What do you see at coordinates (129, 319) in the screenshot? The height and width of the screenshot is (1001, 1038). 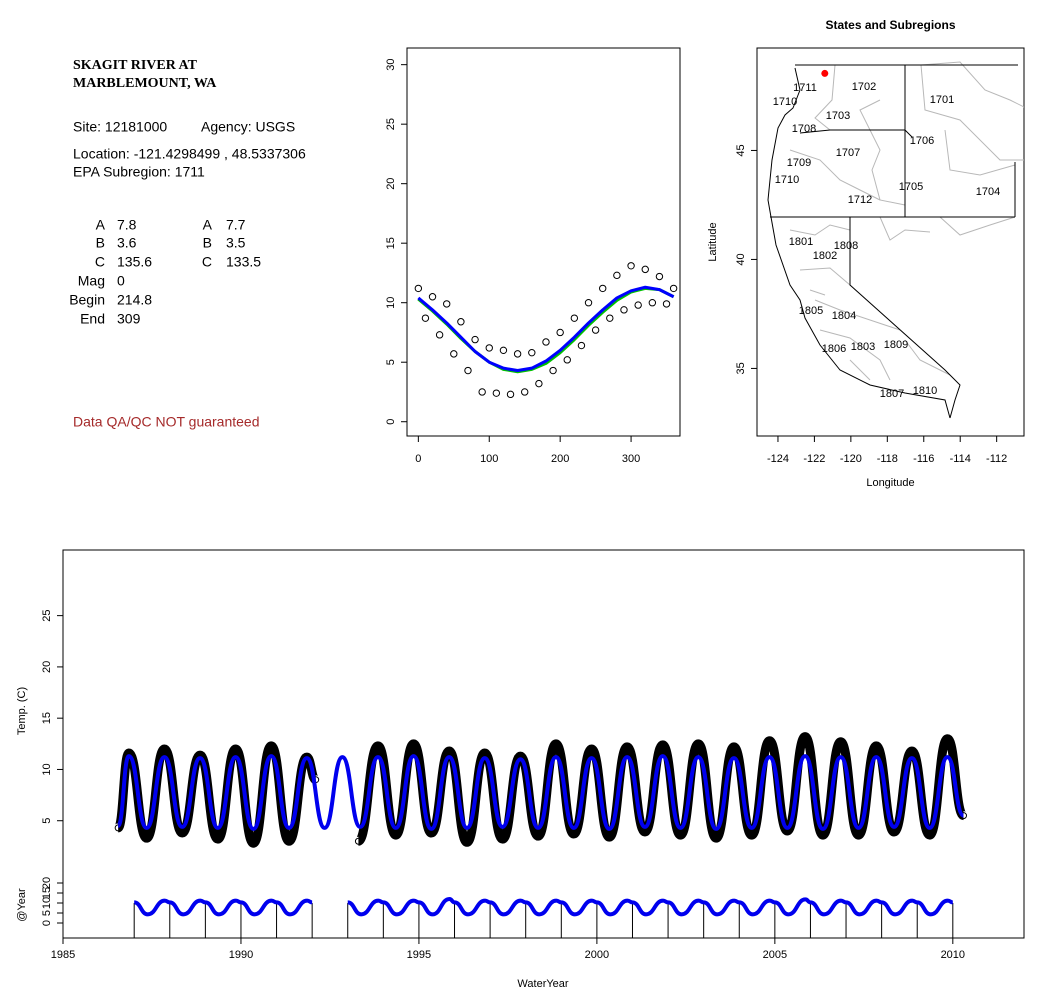 I see `parameter-value: 309` at bounding box center [129, 319].